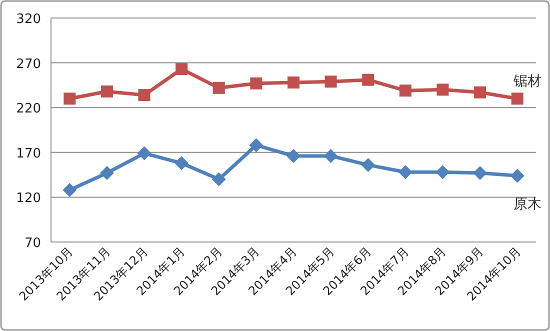 The height and width of the screenshot is (331, 550). Describe the element at coordinates (28, 109) in the screenshot. I see `y-tick-label: 220` at that location.